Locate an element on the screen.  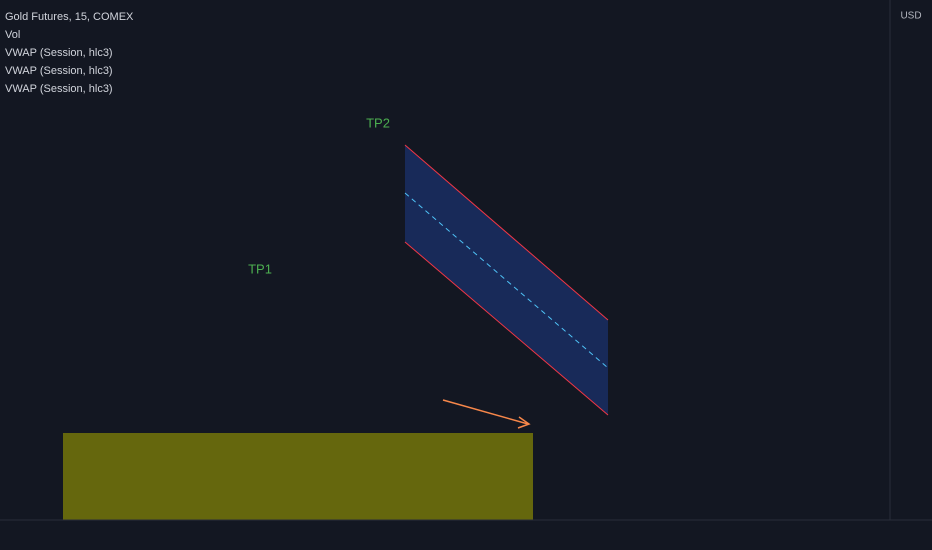
price-axis is located at coordinates (911, 275).